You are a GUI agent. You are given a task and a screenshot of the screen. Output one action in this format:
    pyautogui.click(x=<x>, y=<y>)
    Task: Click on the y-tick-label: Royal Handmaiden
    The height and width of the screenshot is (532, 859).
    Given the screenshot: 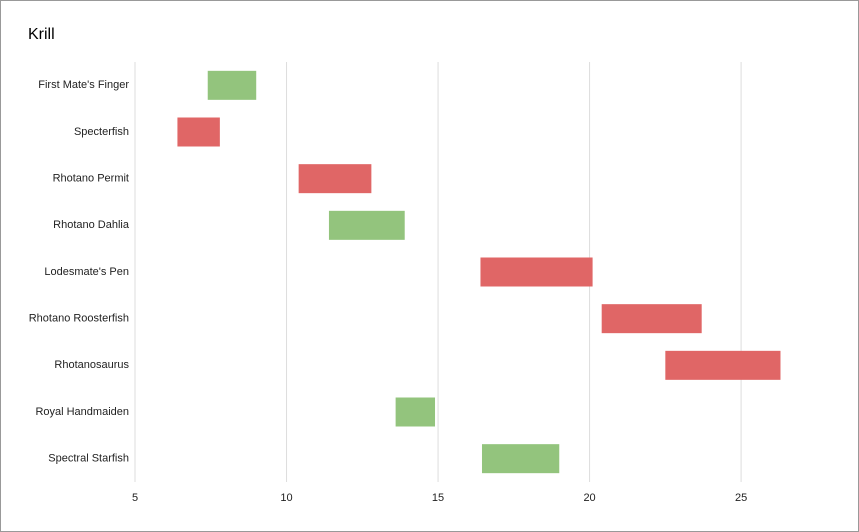 What is the action you would take?
    pyautogui.click(x=82, y=412)
    